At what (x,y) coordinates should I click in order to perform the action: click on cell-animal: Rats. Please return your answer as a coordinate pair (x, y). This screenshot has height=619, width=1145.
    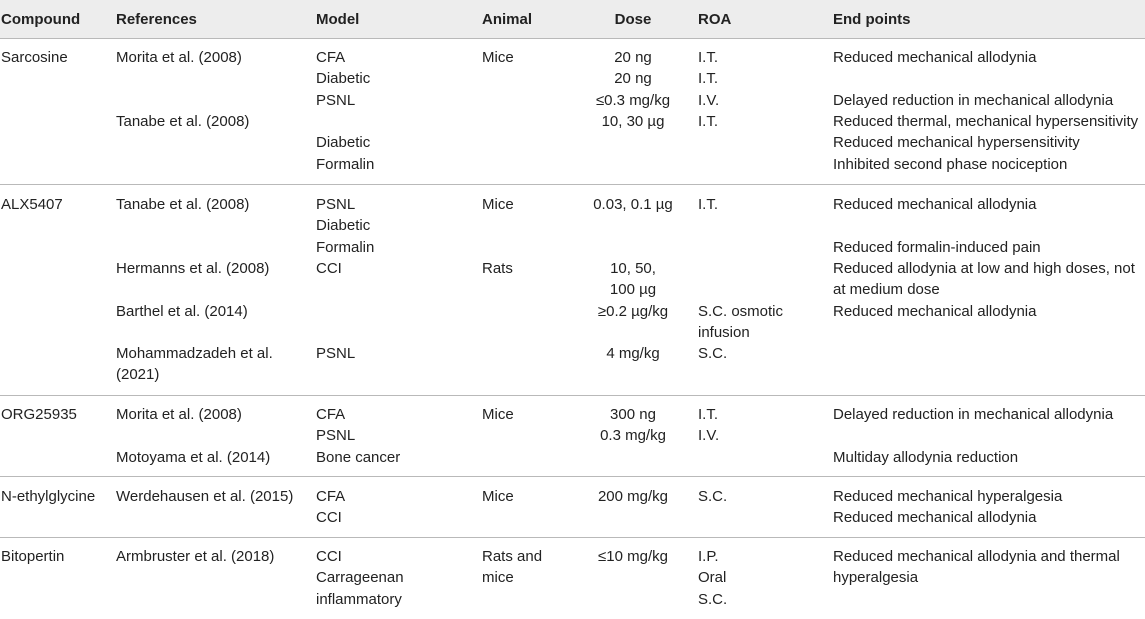
    Looking at the image, I should click on (497, 268).